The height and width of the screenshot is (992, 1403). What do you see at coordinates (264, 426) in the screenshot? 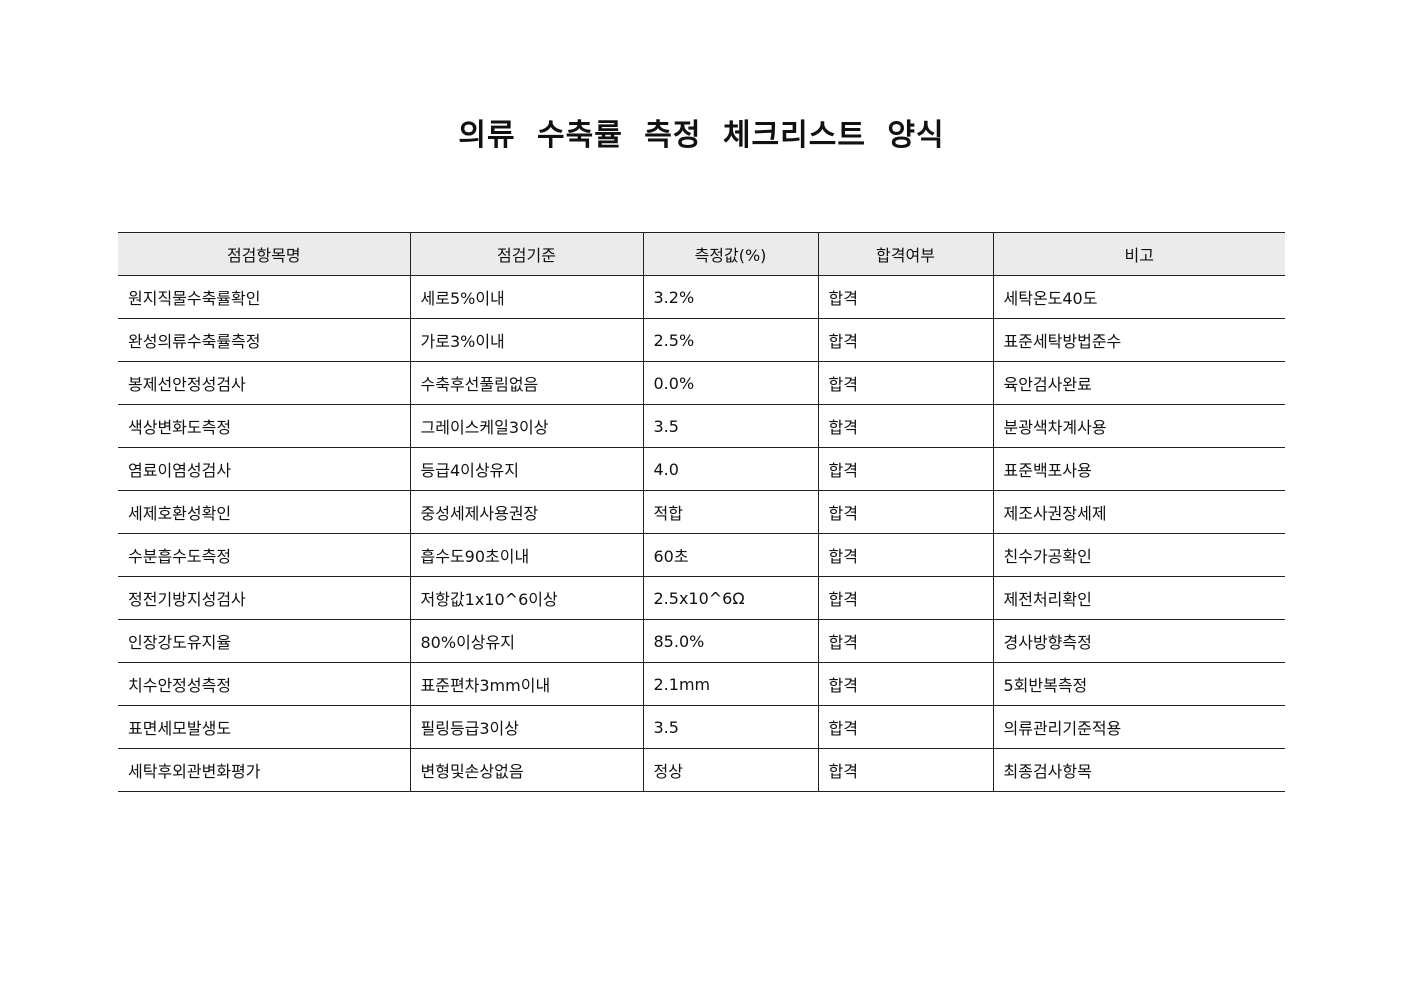
I see `table-cell: 색상변화도측정` at bounding box center [264, 426].